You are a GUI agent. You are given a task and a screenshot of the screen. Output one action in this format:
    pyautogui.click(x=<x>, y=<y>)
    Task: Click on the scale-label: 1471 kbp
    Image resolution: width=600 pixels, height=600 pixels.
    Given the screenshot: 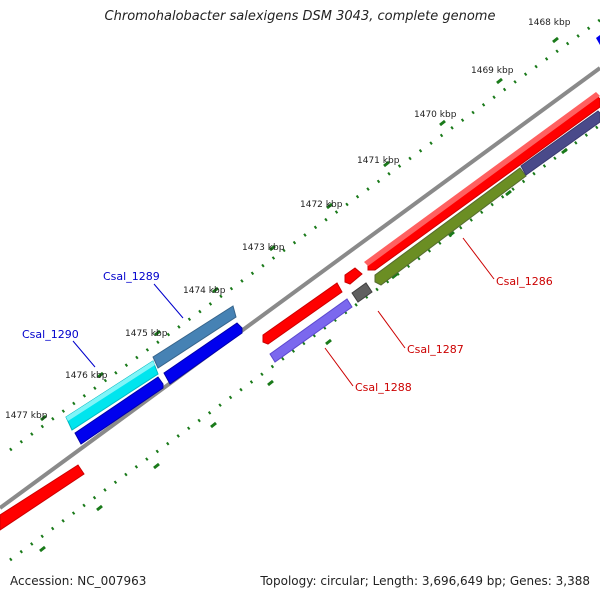 What is the action you would take?
    pyautogui.click(x=378, y=161)
    